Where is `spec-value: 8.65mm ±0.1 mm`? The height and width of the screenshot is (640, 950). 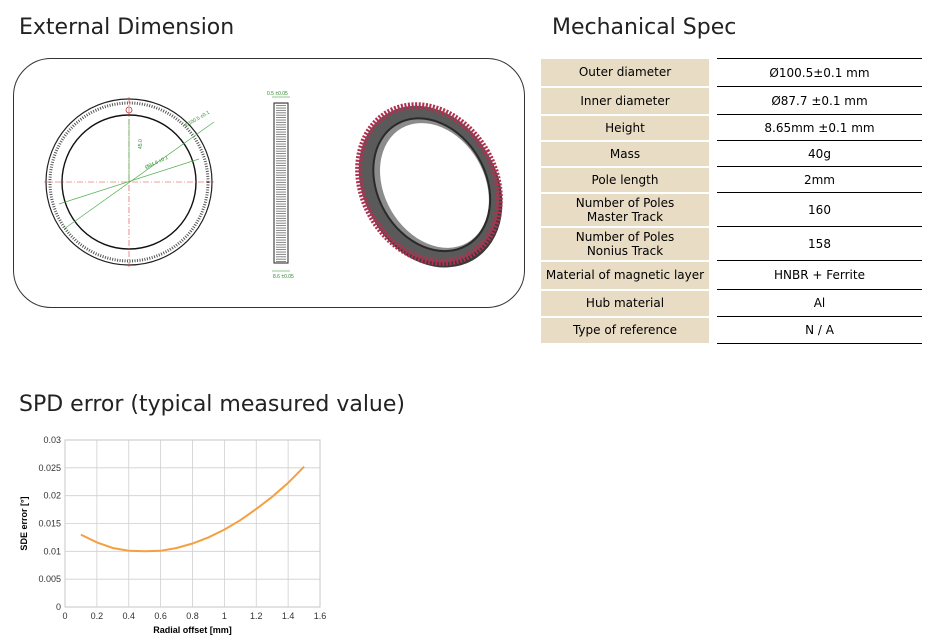
spec-value: 8.65mm ±0.1 mm is located at coordinates (819, 127).